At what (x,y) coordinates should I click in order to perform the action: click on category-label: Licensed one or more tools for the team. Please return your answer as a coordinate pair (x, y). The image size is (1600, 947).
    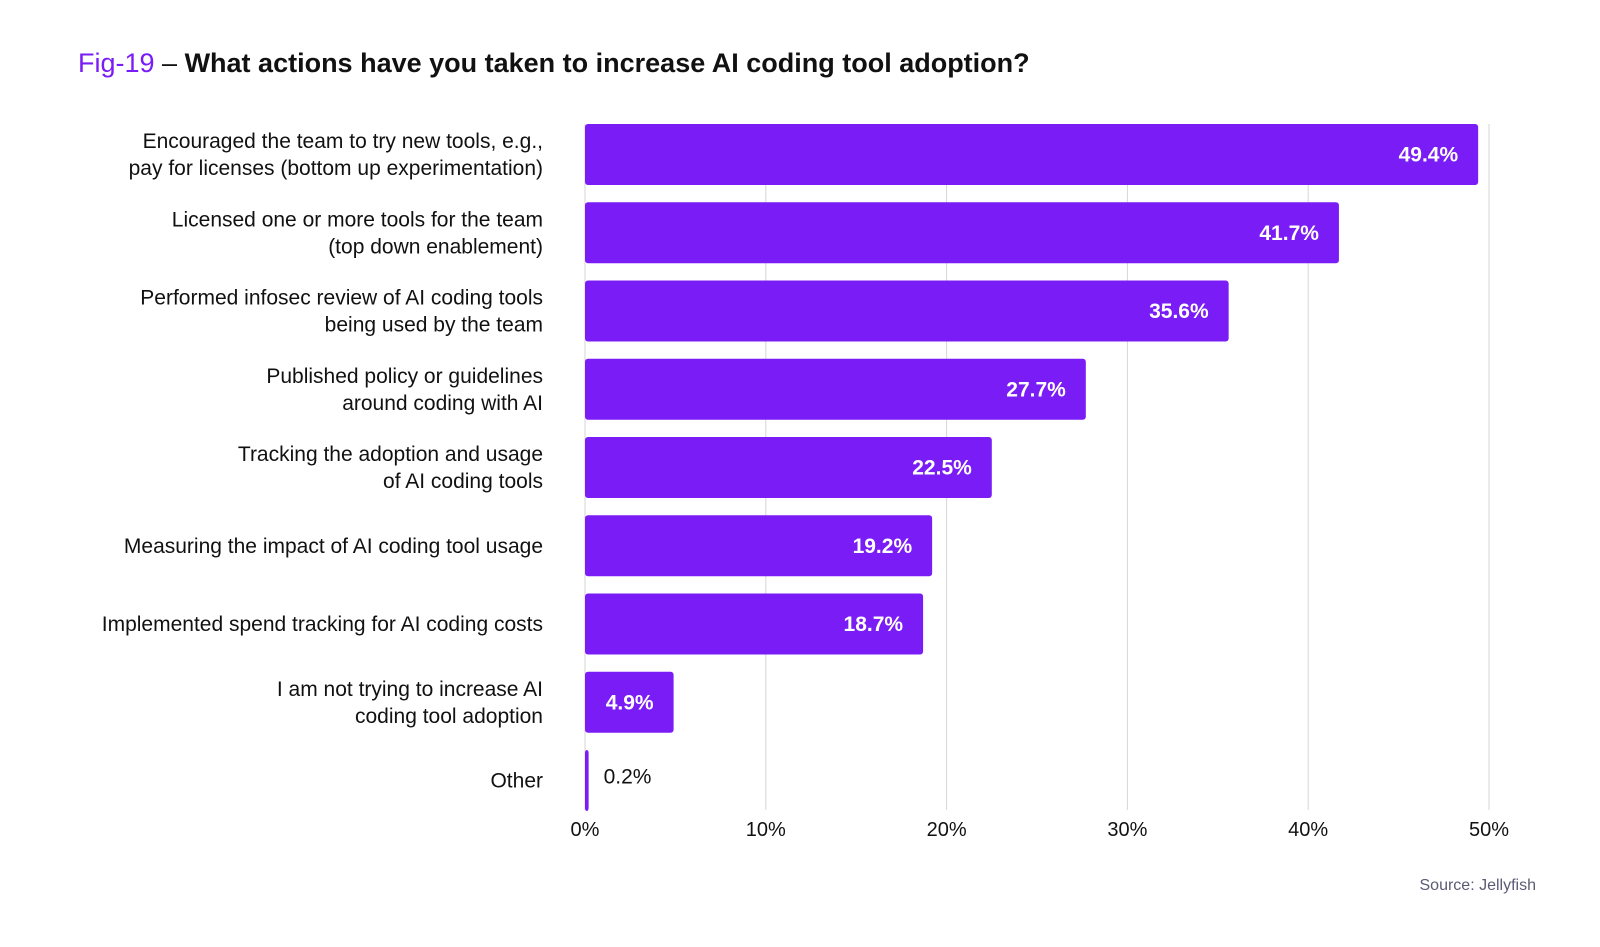
    Looking at the image, I should click on (357, 219).